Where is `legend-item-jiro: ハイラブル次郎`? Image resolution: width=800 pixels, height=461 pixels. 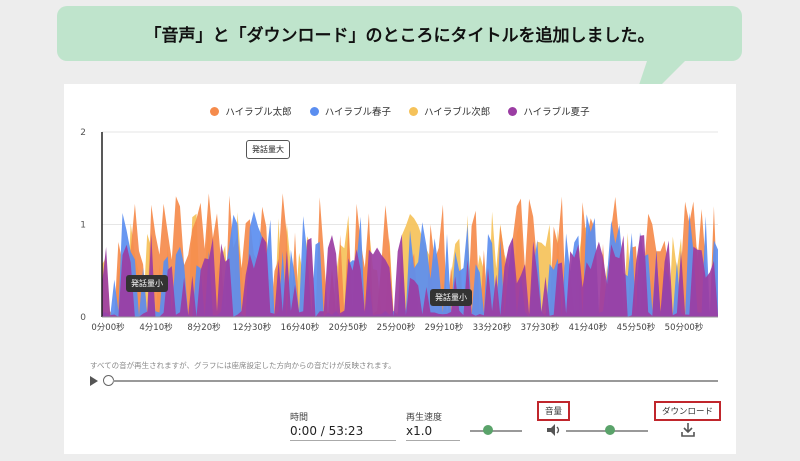 legend-item-jiro: ハイラブル次郎 is located at coordinates (449, 111).